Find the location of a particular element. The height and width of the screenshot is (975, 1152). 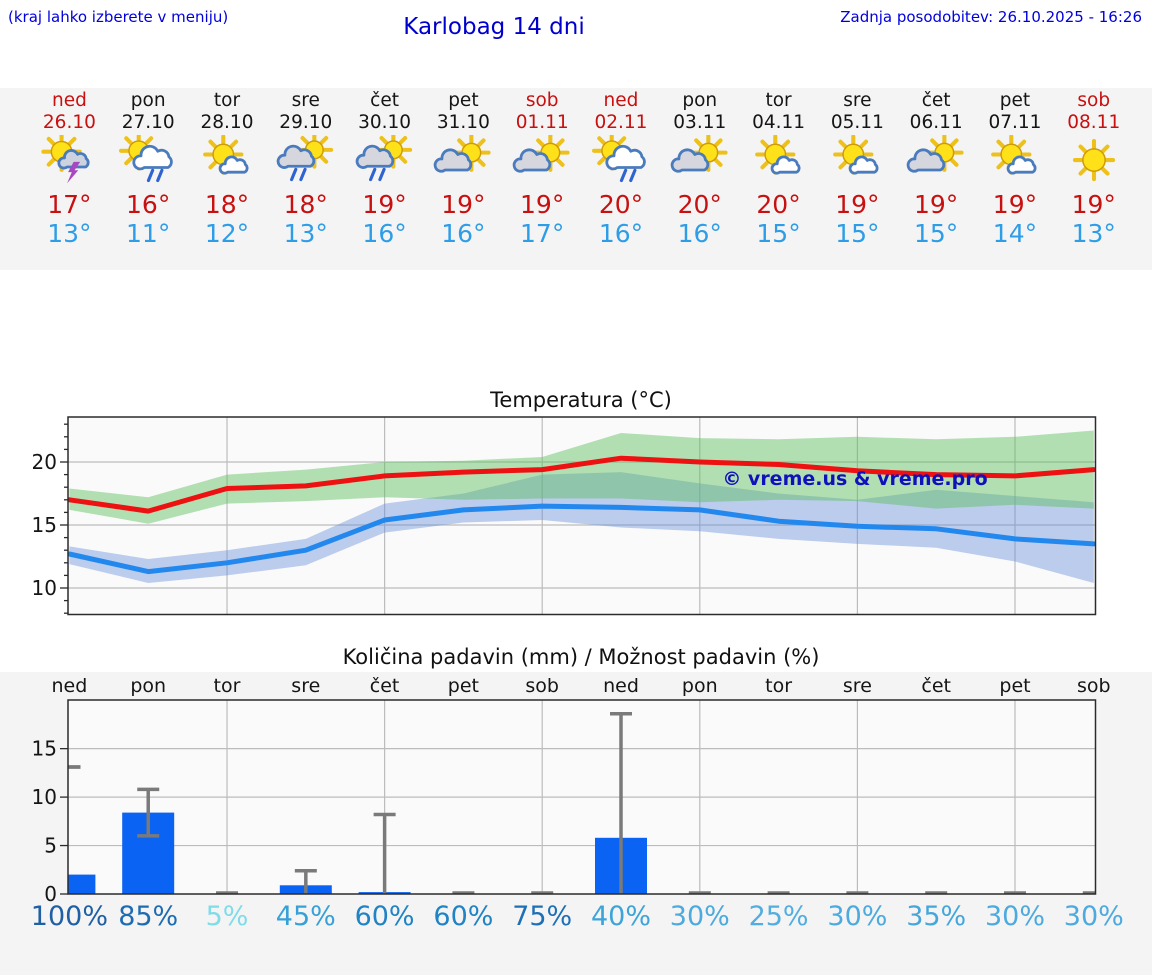

high-temperature: 17° is located at coordinates (69, 204).